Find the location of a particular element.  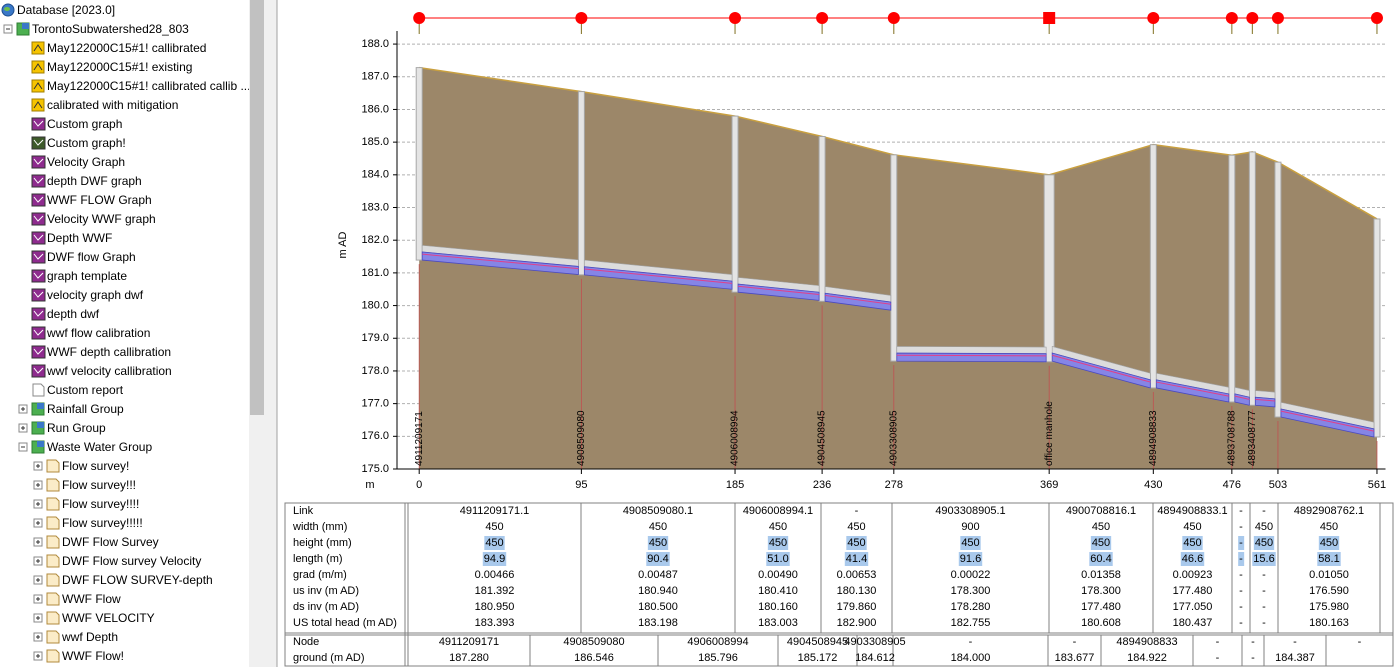

y-tick-label: 180.0 is located at coordinates (375, 305).